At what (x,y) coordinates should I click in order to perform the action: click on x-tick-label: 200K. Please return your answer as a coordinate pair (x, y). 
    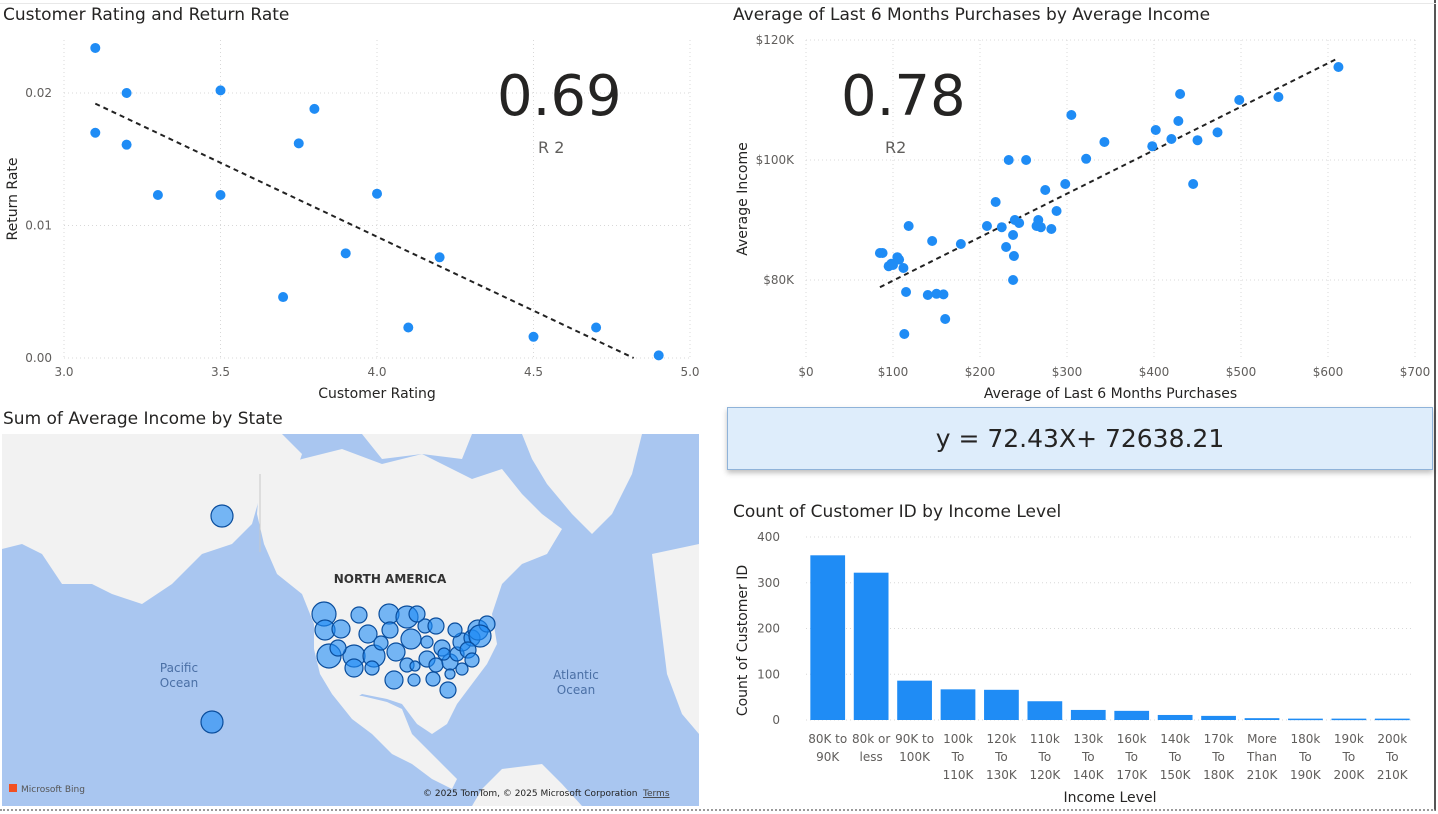
    Looking at the image, I should click on (1349, 775).